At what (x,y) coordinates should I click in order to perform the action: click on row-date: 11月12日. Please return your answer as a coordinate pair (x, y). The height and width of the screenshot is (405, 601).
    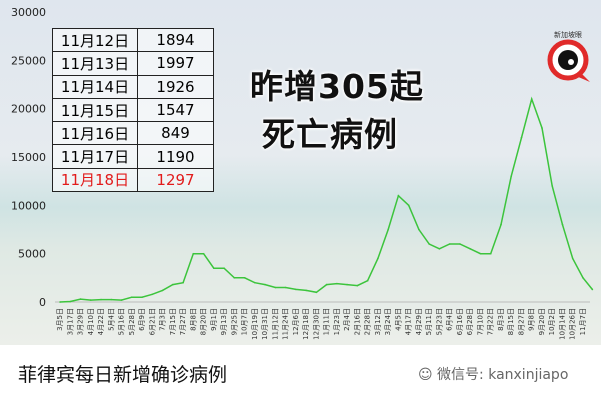
    Looking at the image, I should click on (95, 40).